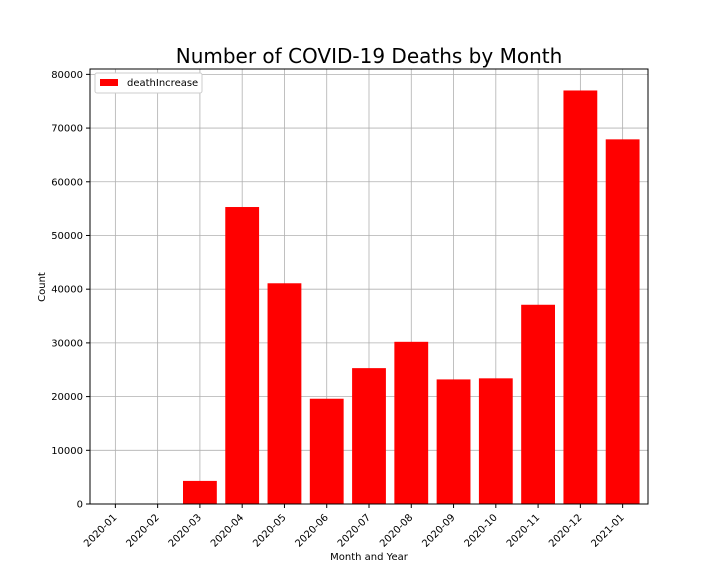 The width and height of the screenshot is (720, 581). What do you see at coordinates (523, 530) in the screenshot?
I see `x-tick-label: 2020-11` at bounding box center [523, 530].